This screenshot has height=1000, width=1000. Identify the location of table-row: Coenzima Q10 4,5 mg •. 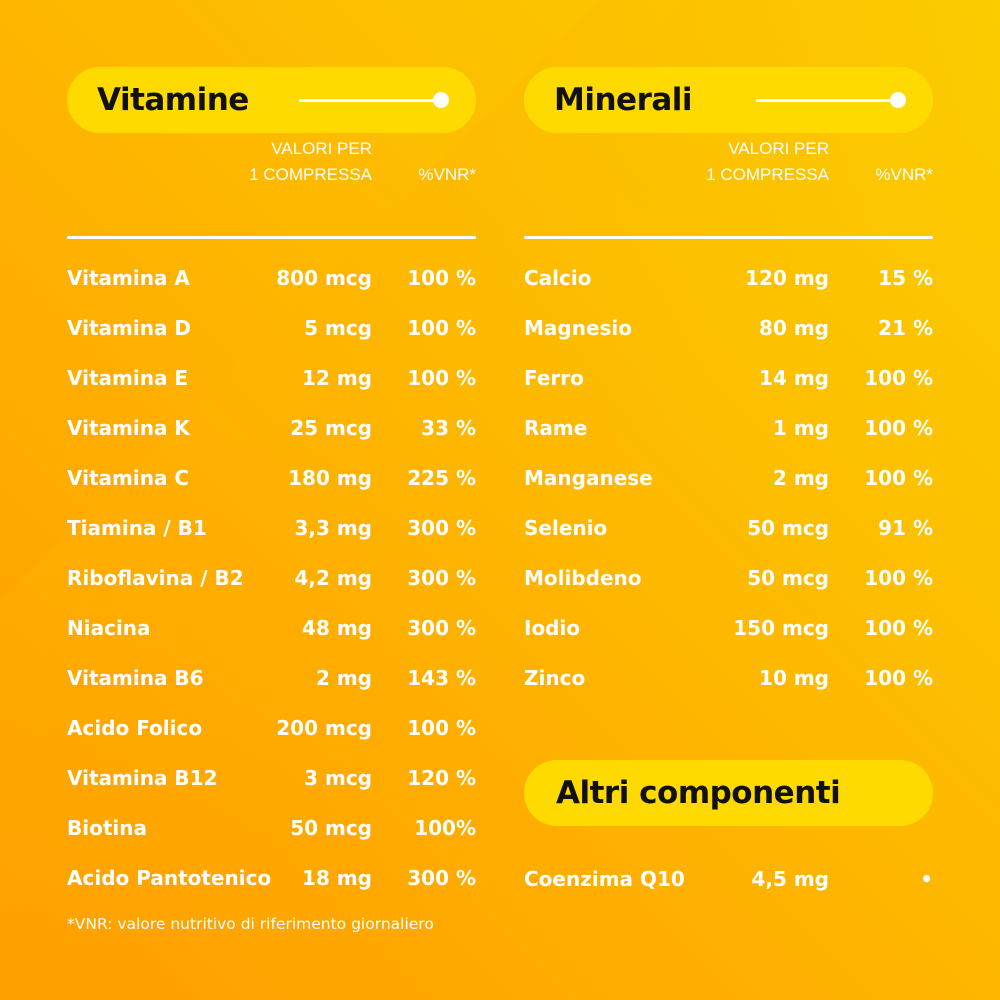
(728, 879).